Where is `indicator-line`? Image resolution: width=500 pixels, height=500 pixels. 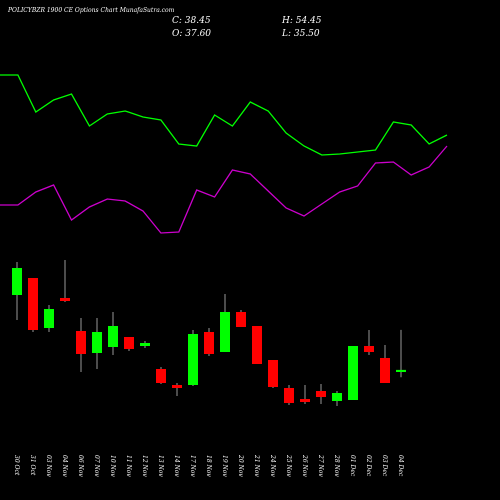 indicator-line is located at coordinates (224, 115).